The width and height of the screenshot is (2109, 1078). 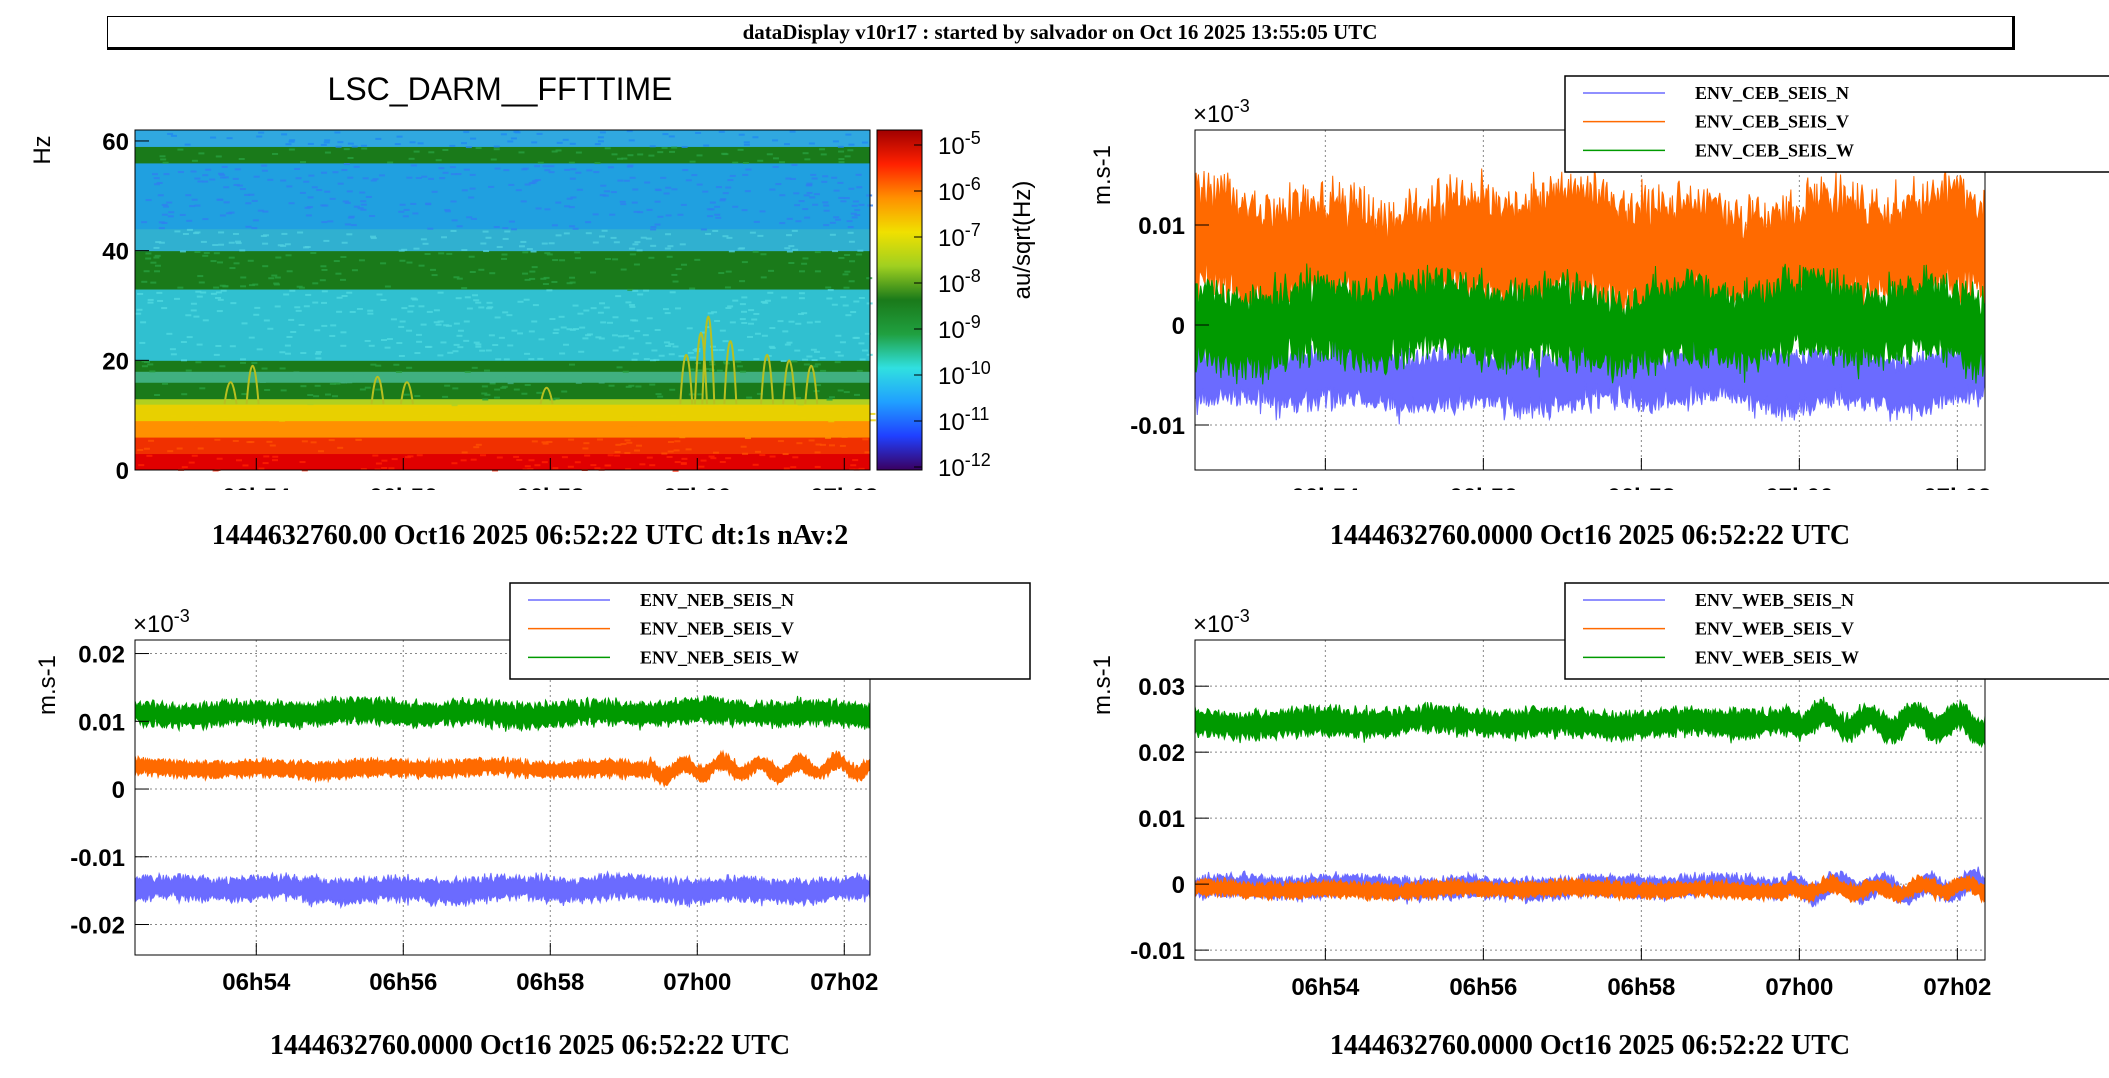 What do you see at coordinates (1799, 487) in the screenshot?
I see `xtick-label: 07h00` at bounding box center [1799, 487].